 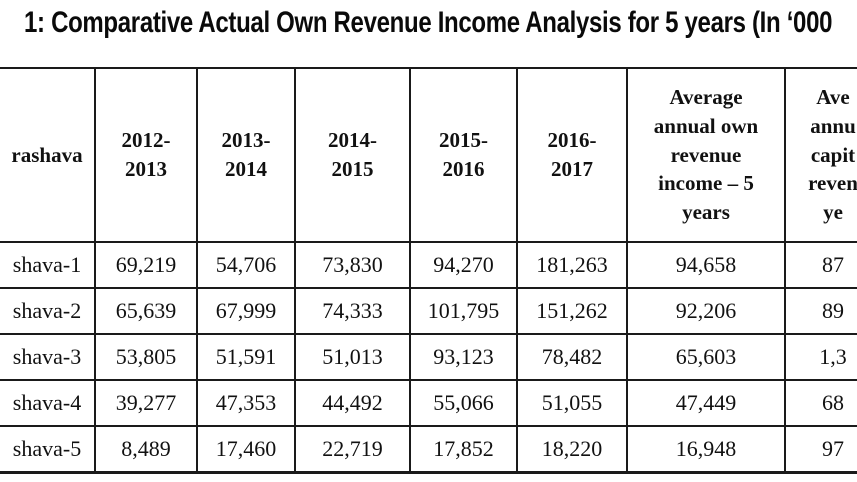 What do you see at coordinates (706, 357) in the screenshot?
I see `data-cell: 65,603` at bounding box center [706, 357].